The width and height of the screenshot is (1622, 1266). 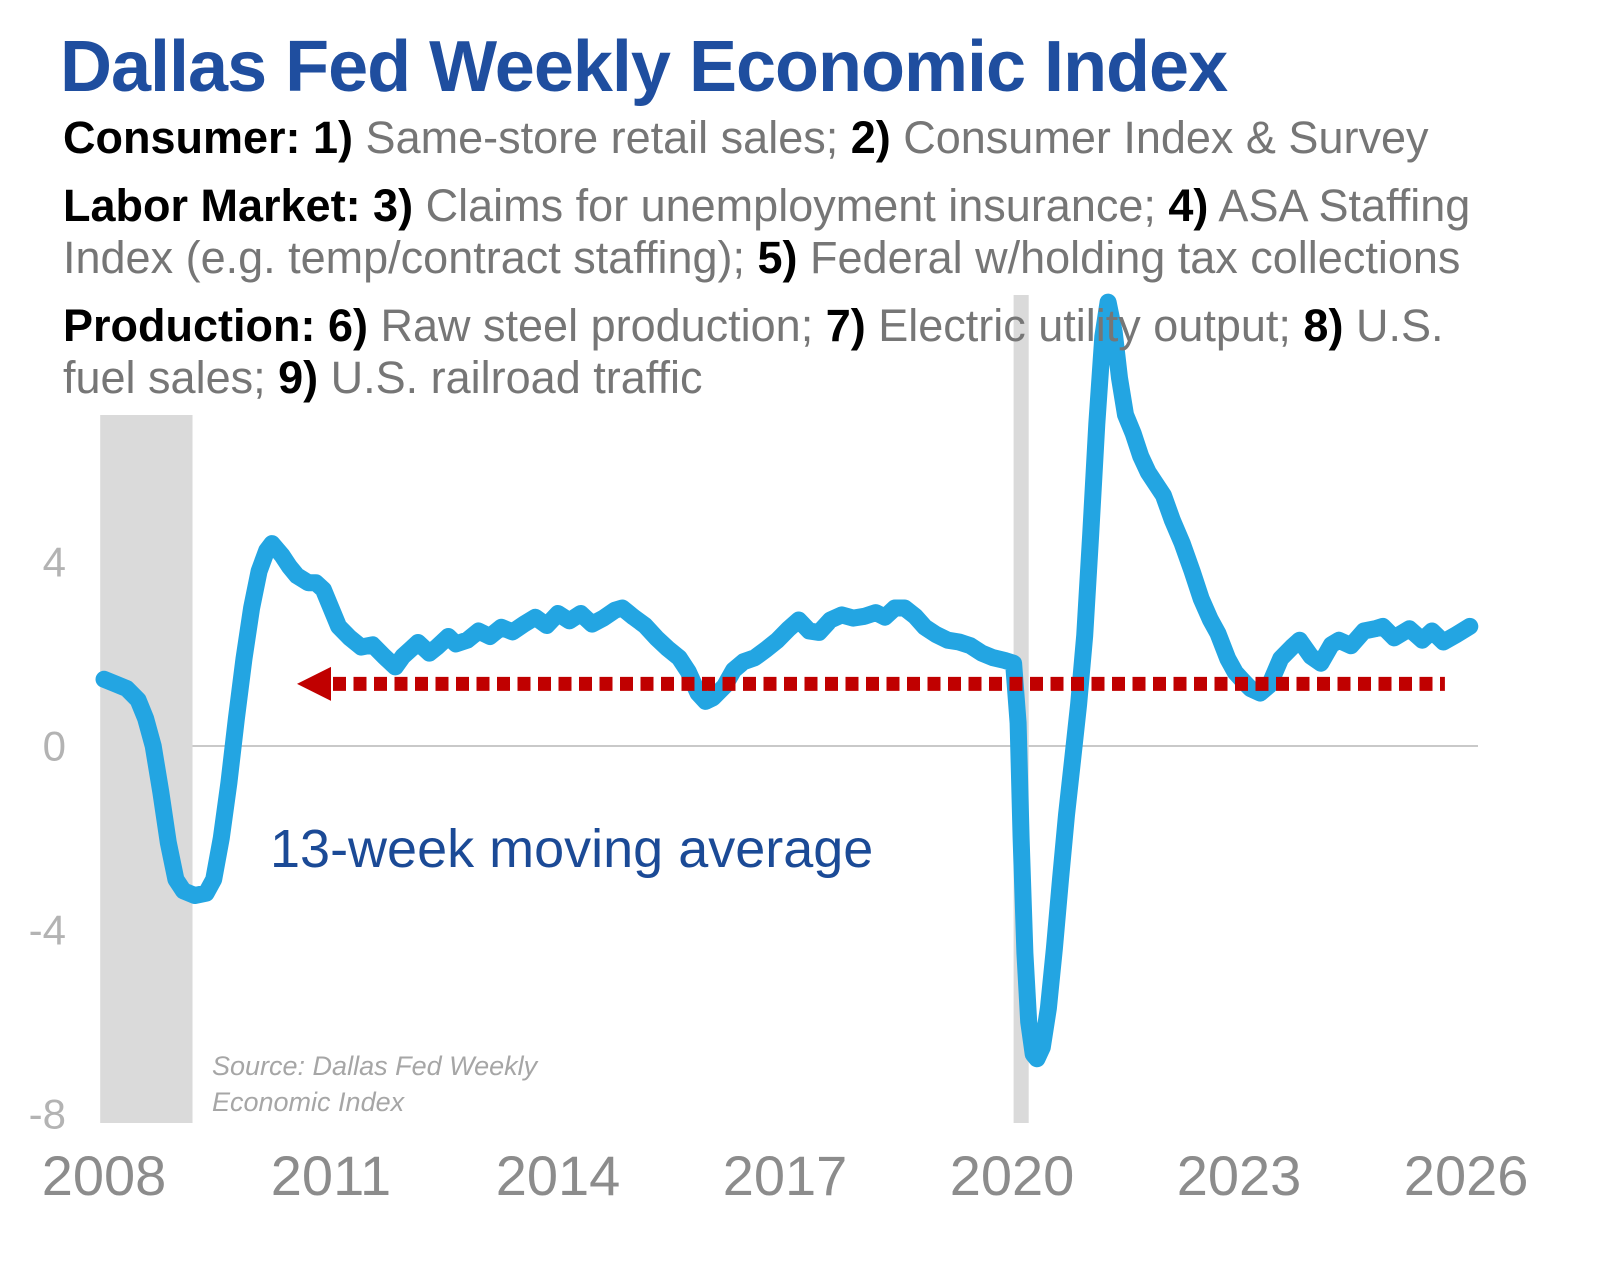 I want to click on y-axis-tick--4: -4, so click(x=47, y=930).